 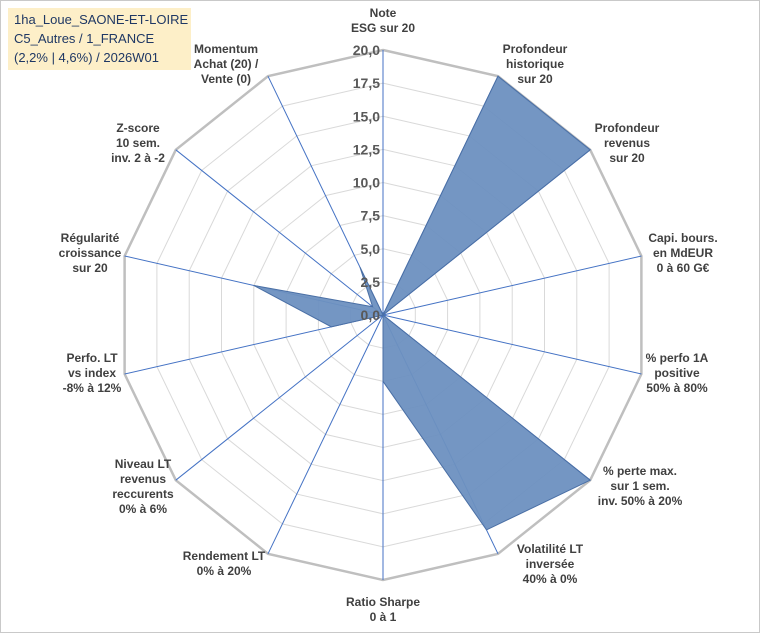 I want to click on axis-label-line: sur 1 sem., so click(x=639, y=486).